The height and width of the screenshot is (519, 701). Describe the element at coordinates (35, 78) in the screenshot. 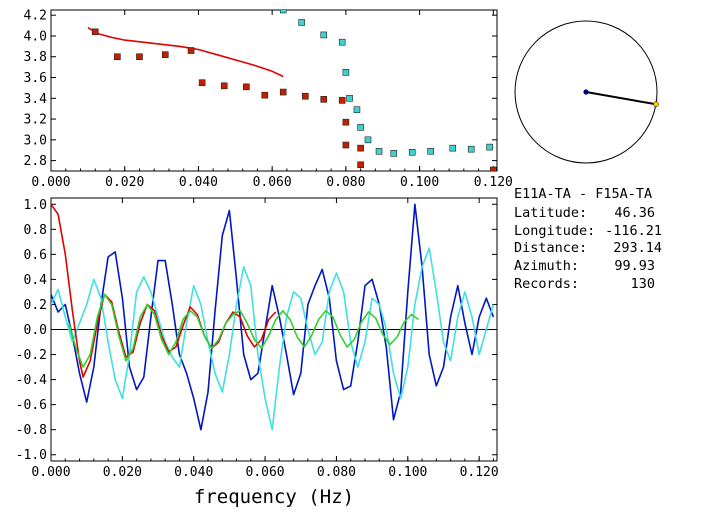

I see `y-tick-label: 3.6` at that location.